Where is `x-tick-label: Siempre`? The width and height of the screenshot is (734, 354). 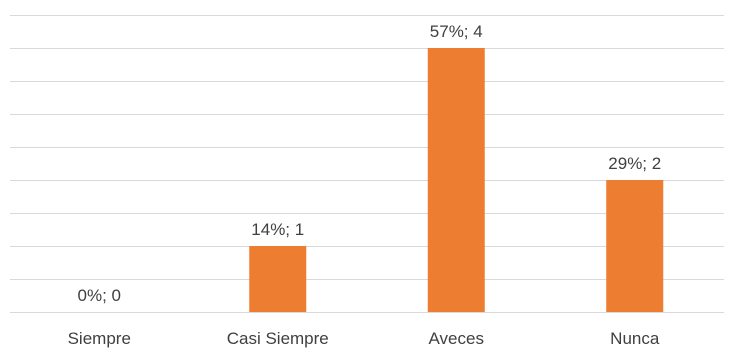 x-tick-label: Siempre is located at coordinates (99, 338).